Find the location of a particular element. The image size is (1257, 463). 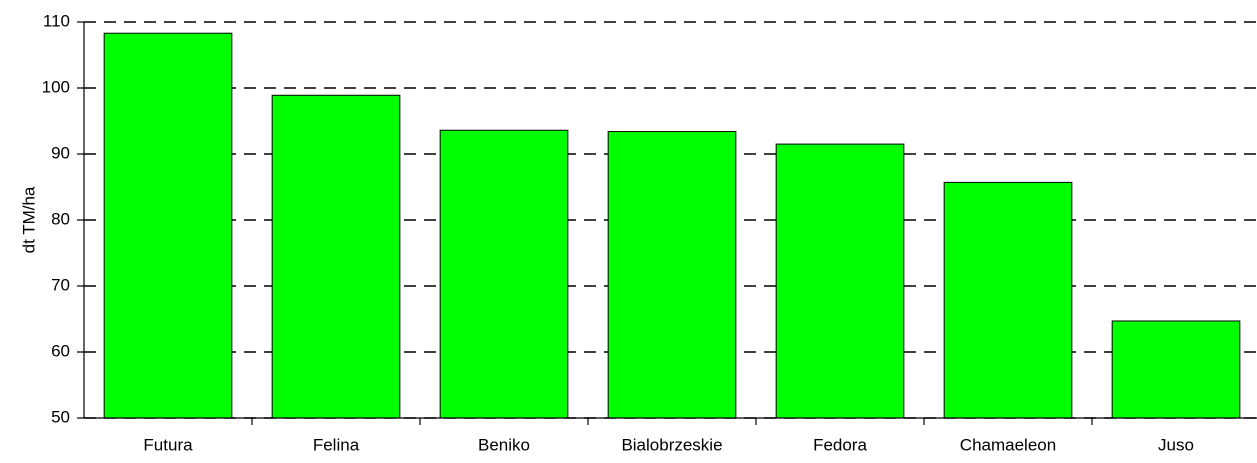

y-tick-label: 100 is located at coordinates (56, 86).